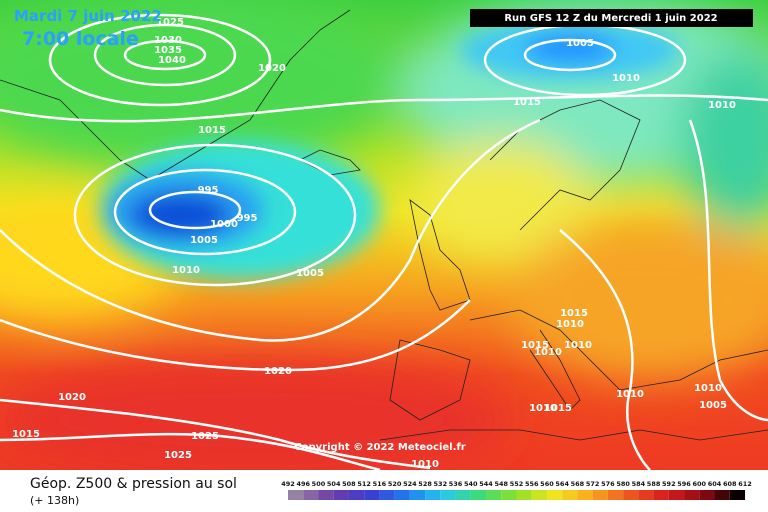  Describe the element at coordinates (471, 484) in the screenshot. I see `scale-label: 540` at that location.